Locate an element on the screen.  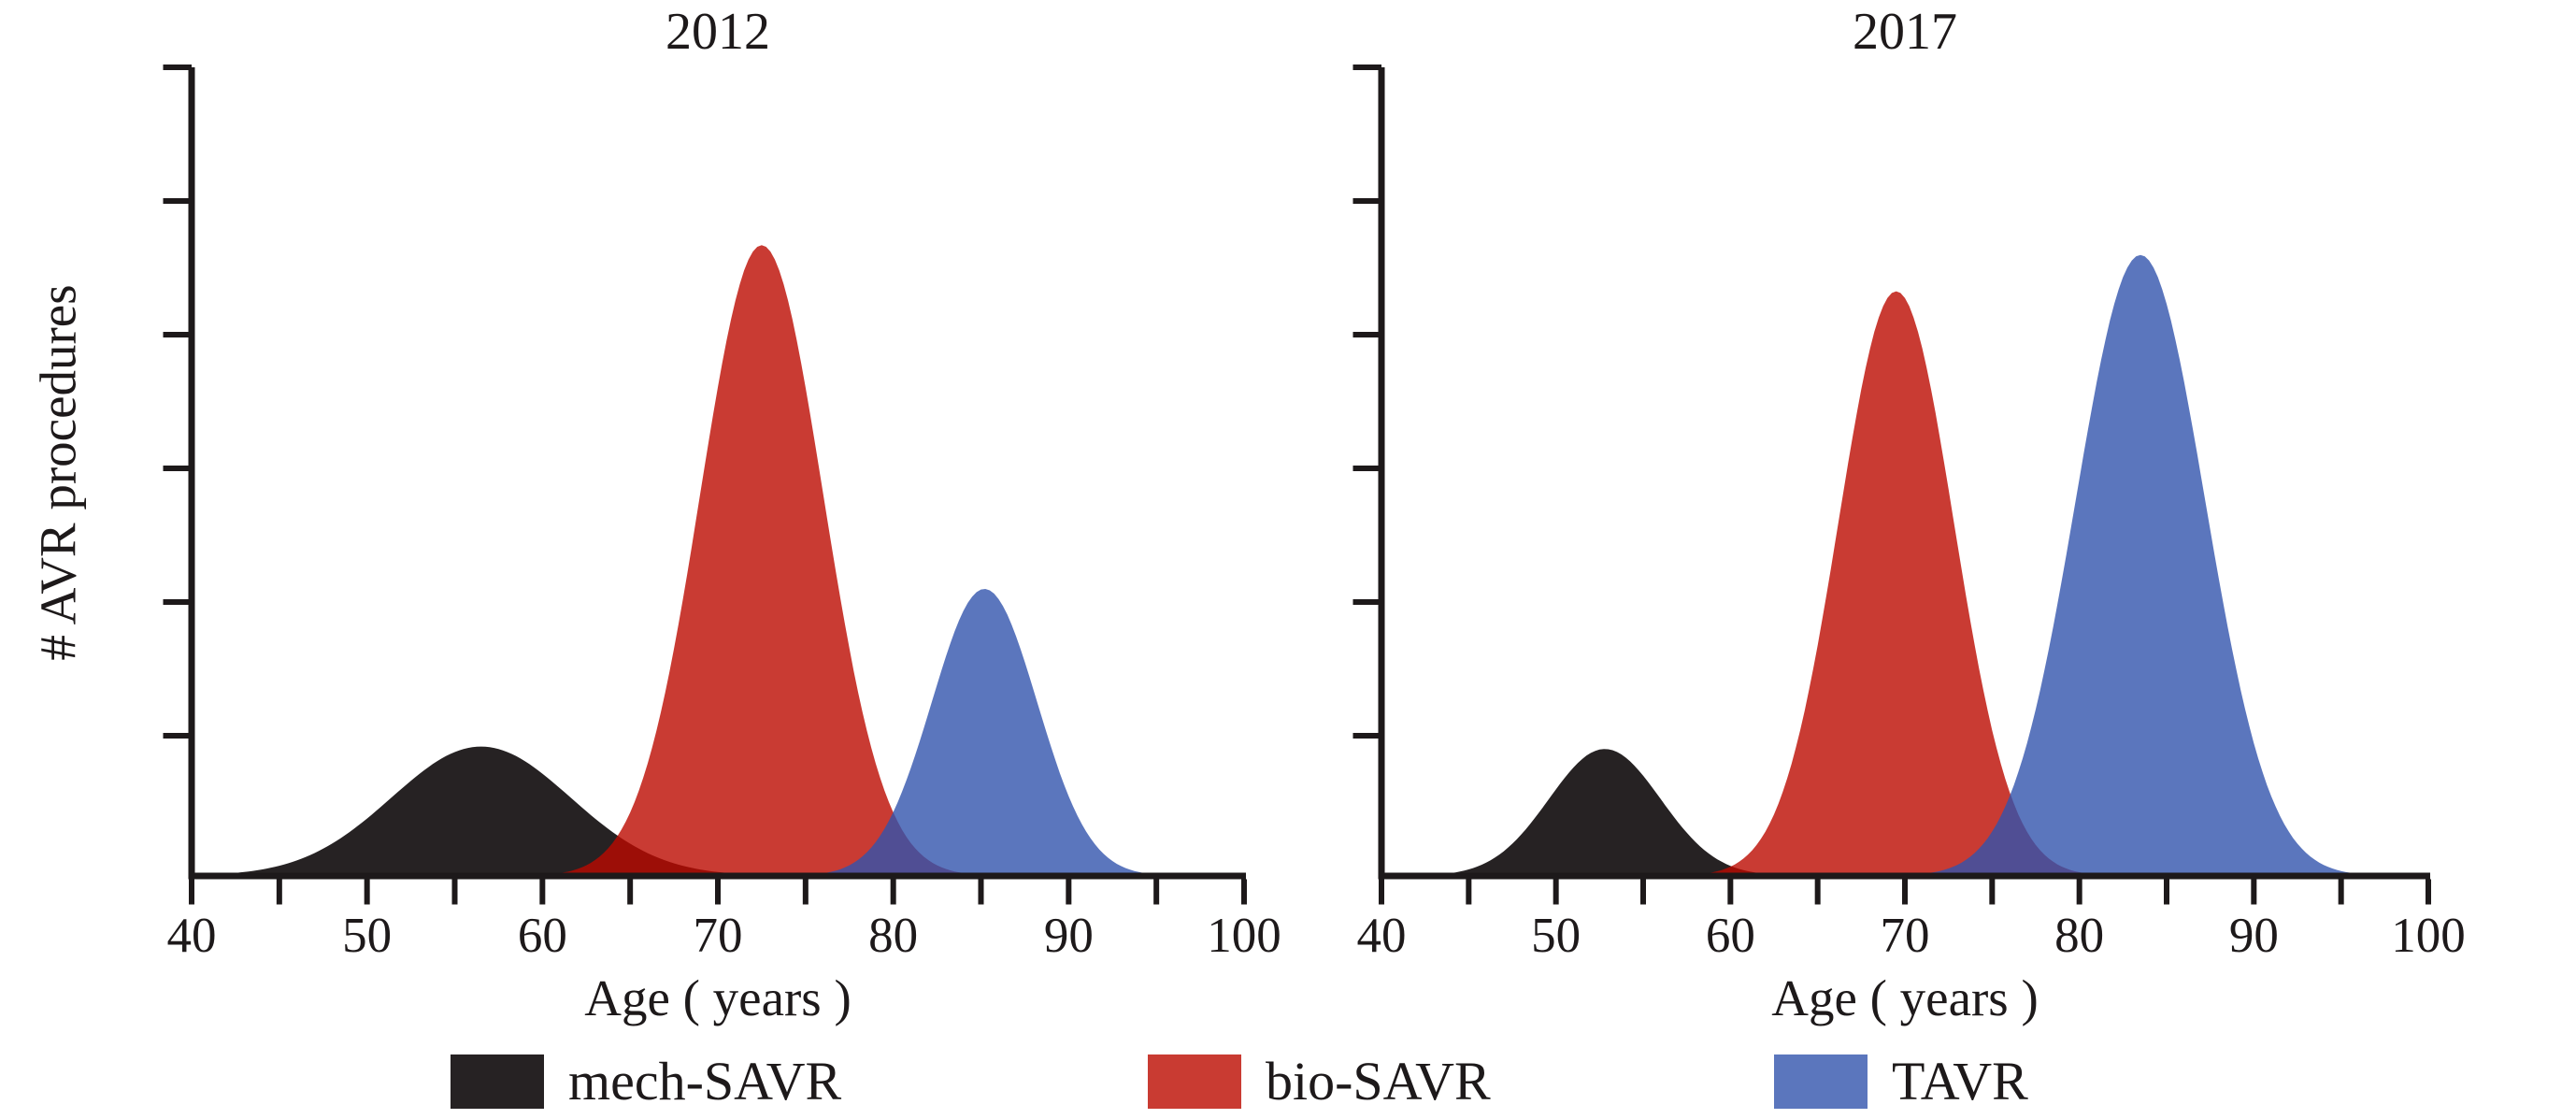
tavr-swatch-icon is located at coordinates (1821, 1081).